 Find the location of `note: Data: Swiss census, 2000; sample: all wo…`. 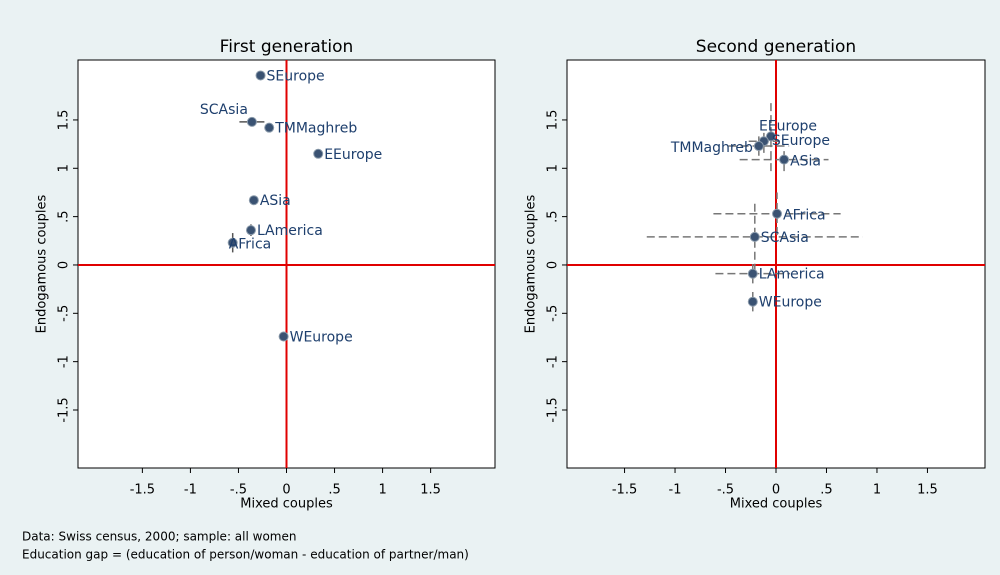

note: Data: Swiss census, 2000; sample: all wo… is located at coordinates (159, 537).